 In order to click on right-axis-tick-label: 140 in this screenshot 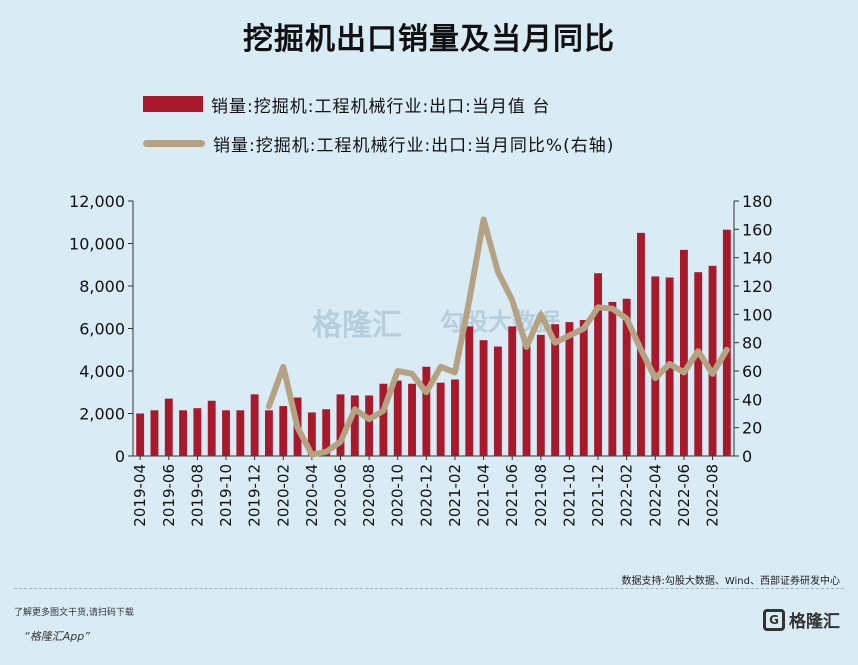, I will do `click(757, 258)`.